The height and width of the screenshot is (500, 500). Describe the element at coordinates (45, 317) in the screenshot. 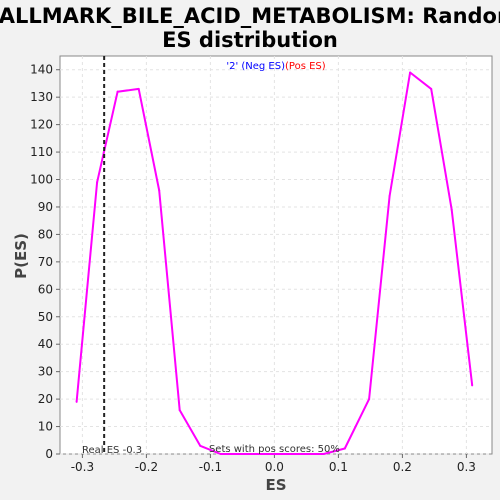

I see `y-tick-label: 50` at that location.